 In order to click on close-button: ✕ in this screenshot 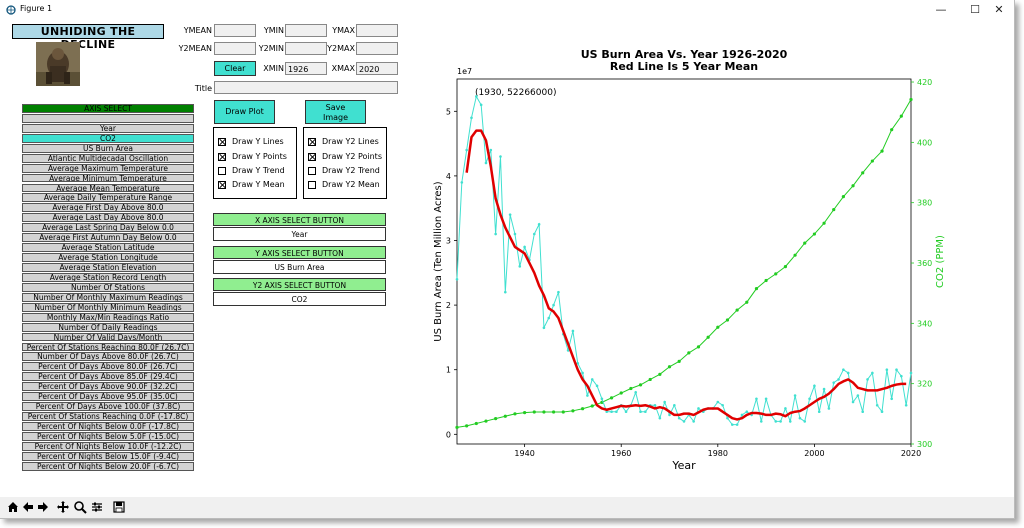, I will do `click(999, 9)`.